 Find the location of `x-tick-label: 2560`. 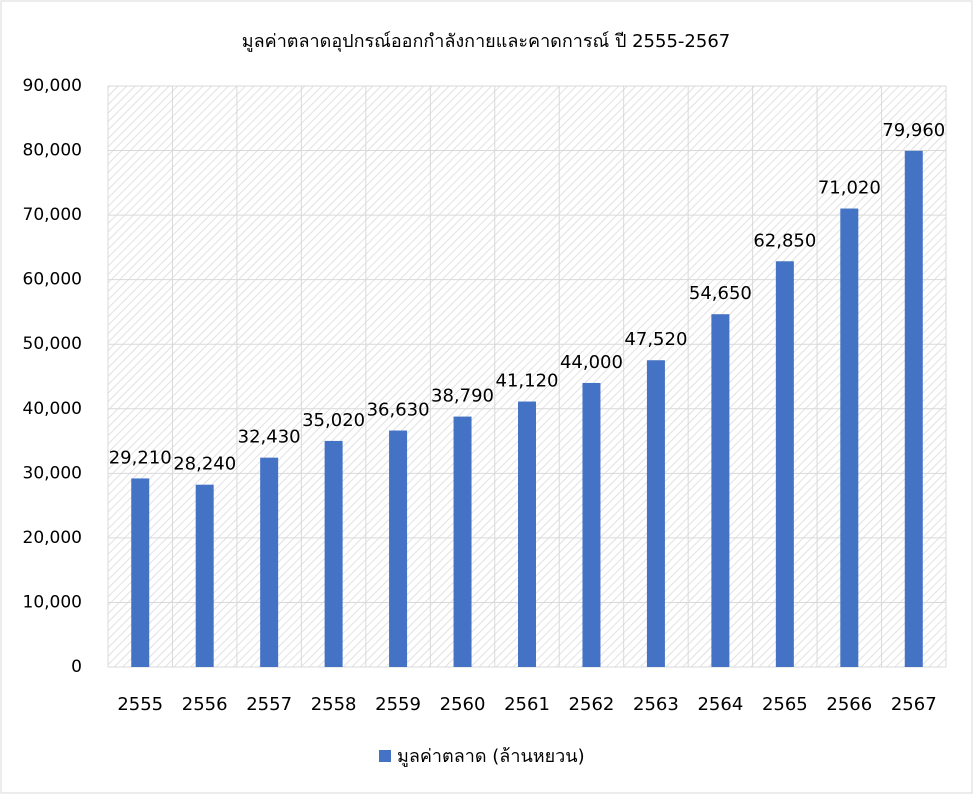

x-tick-label: 2560 is located at coordinates (463, 704).